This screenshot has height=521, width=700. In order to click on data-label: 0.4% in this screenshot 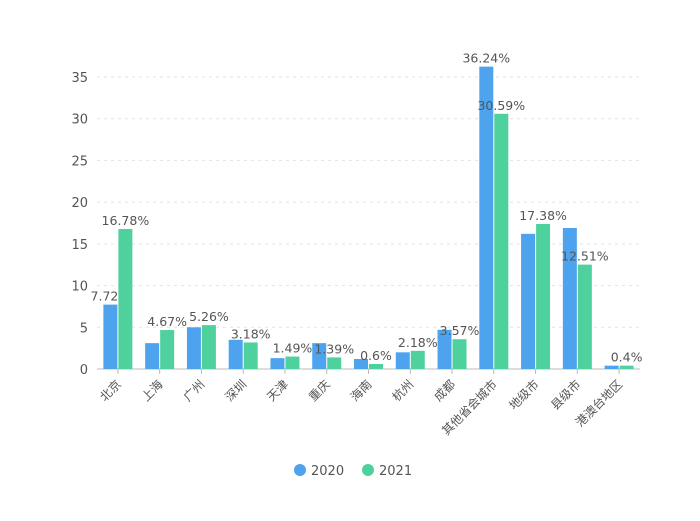, I will do `click(627, 357)`.